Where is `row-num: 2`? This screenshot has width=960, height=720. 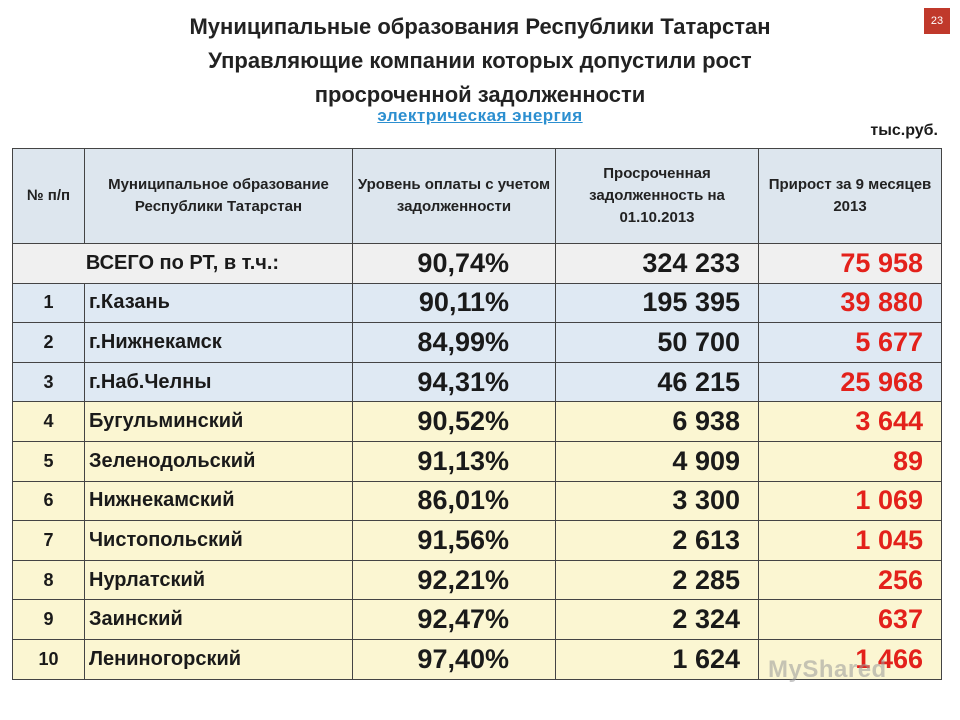
row-num: 2 is located at coordinates (48, 342).